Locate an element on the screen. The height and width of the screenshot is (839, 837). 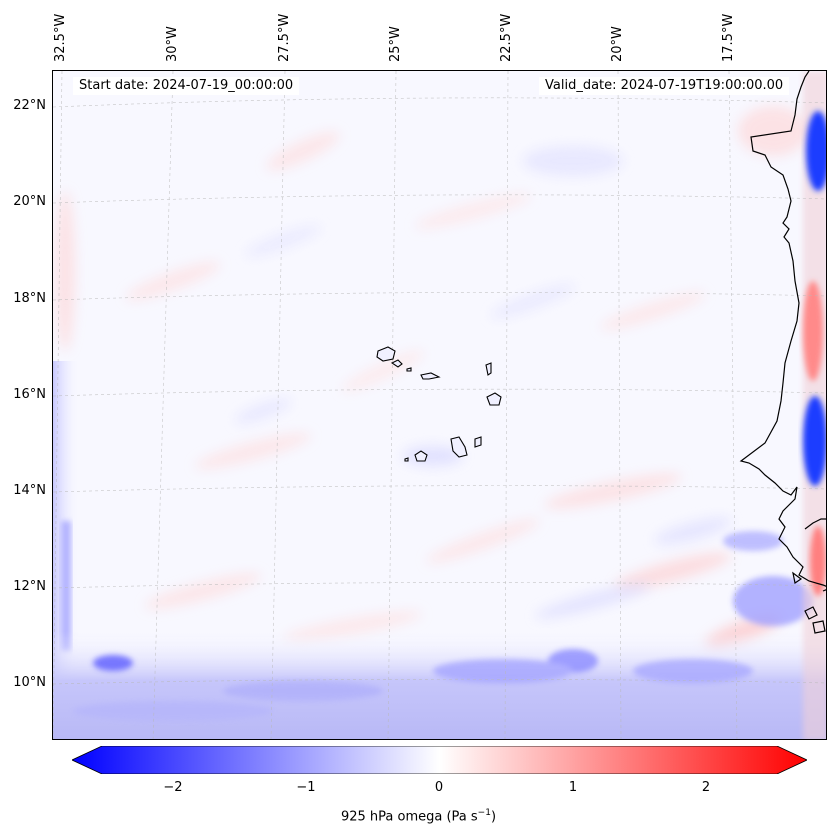
colorbar-tick-1: 1 is located at coordinates (573, 787).